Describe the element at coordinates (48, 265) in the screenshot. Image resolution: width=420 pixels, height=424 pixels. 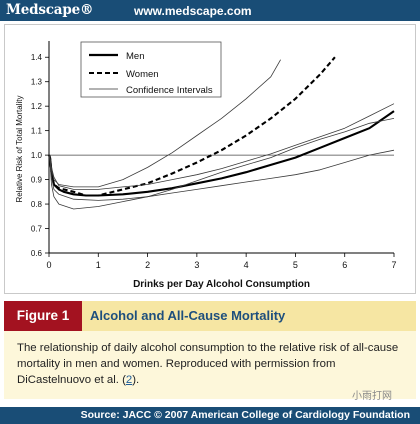
I see `x-tick-label: 0` at that location.